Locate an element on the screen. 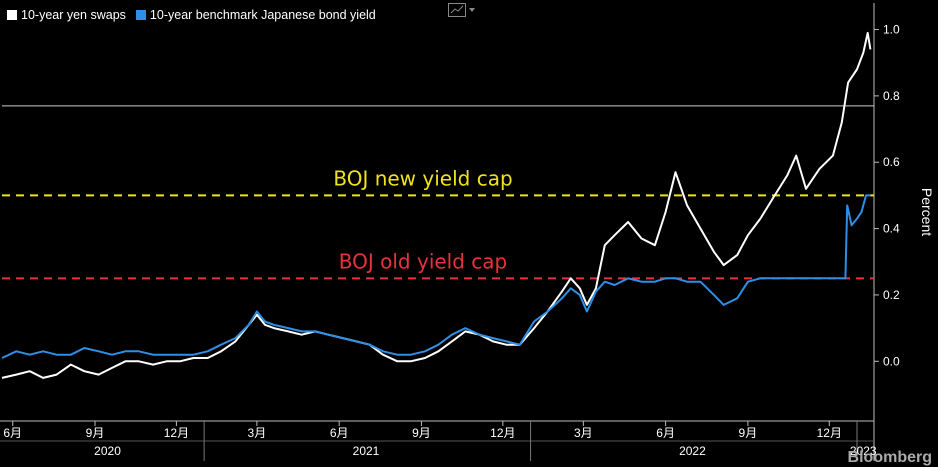 This screenshot has width=938, height=467. year-label: 2023 is located at coordinates (863, 451).